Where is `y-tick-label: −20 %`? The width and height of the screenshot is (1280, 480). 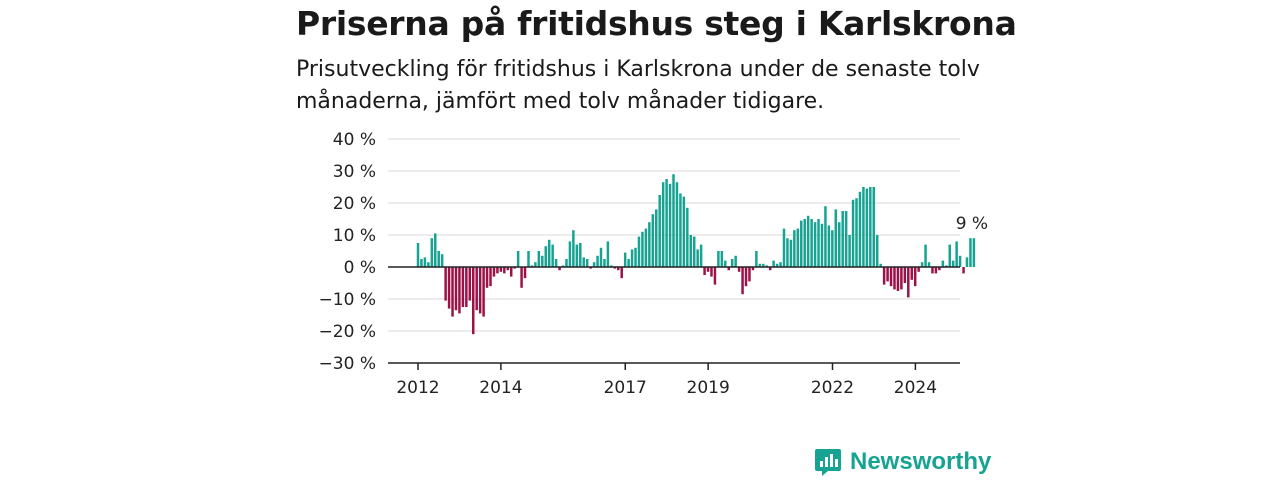 y-tick-label: −20 % is located at coordinates (347, 332).